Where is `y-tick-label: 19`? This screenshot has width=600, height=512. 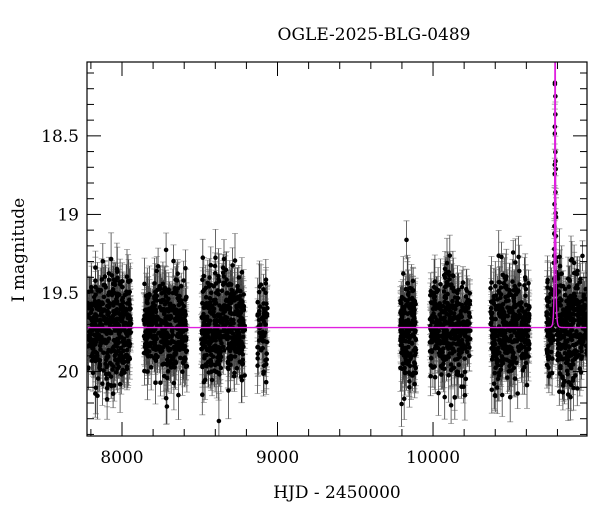
y-tick-label: 19 is located at coordinates (68, 215).